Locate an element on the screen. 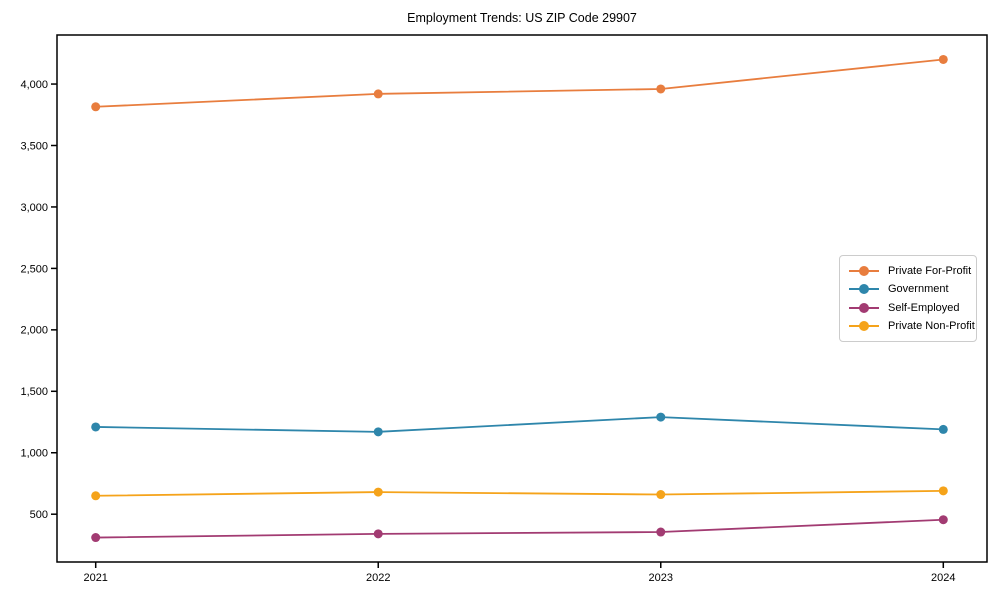 The height and width of the screenshot is (600, 1000). x-tick-label: 2021 is located at coordinates (95, 578).